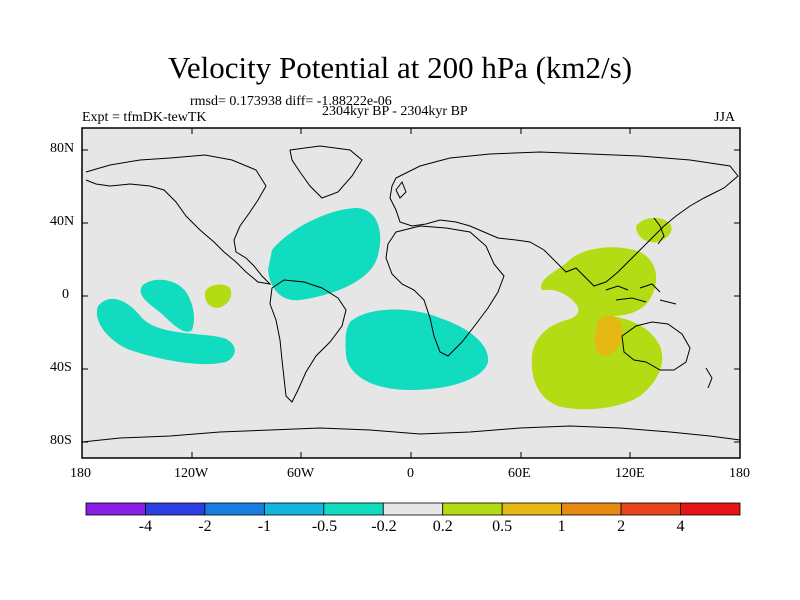 This screenshot has height=600, width=800. Describe the element at coordinates (384, 526) in the screenshot. I see `legend-label: -0.2` at that location.